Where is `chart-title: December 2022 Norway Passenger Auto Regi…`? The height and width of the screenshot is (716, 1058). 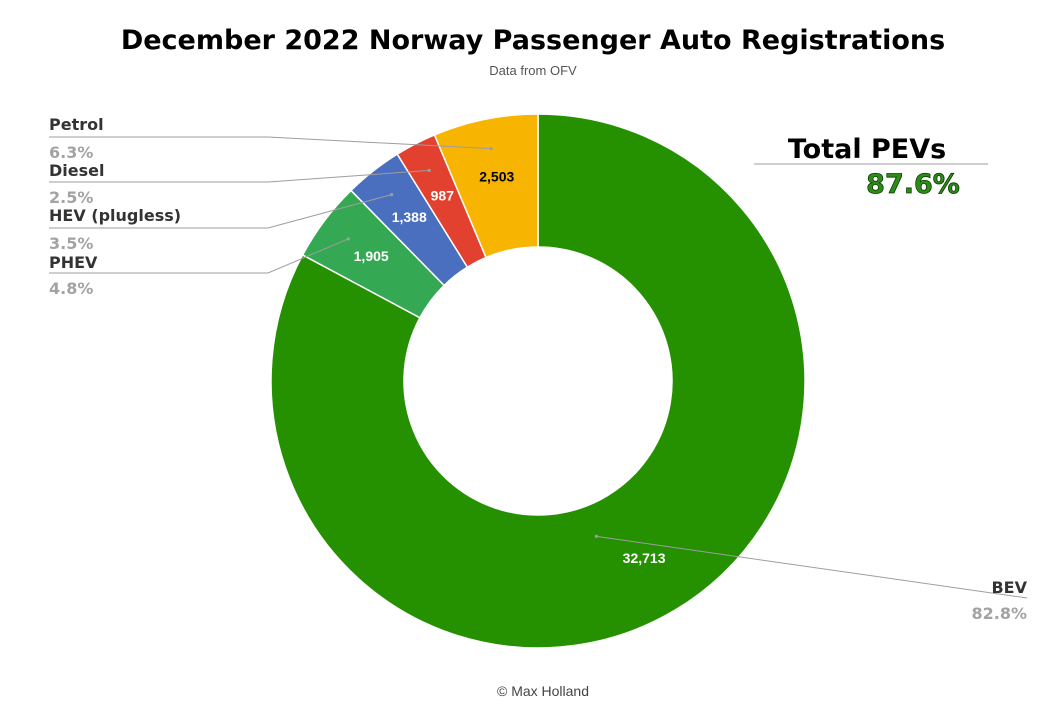 chart-title: December 2022 Norway Passenger Auto Regi… is located at coordinates (533, 40).